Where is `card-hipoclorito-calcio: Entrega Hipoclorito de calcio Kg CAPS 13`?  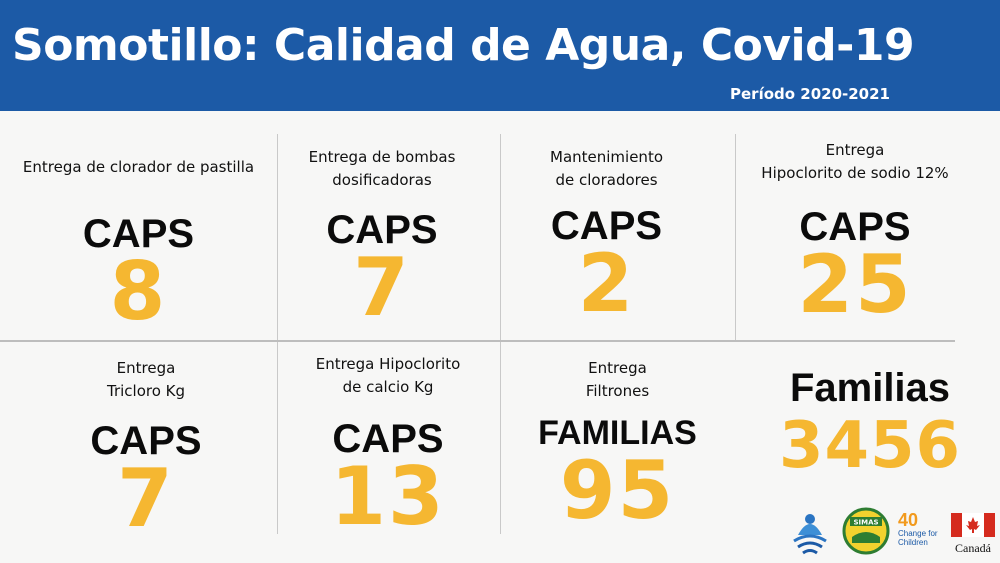
card-hipoclorito-calcio: Entrega Hipoclorito de calcio Kg CAPS 13 is located at coordinates (388, 452).